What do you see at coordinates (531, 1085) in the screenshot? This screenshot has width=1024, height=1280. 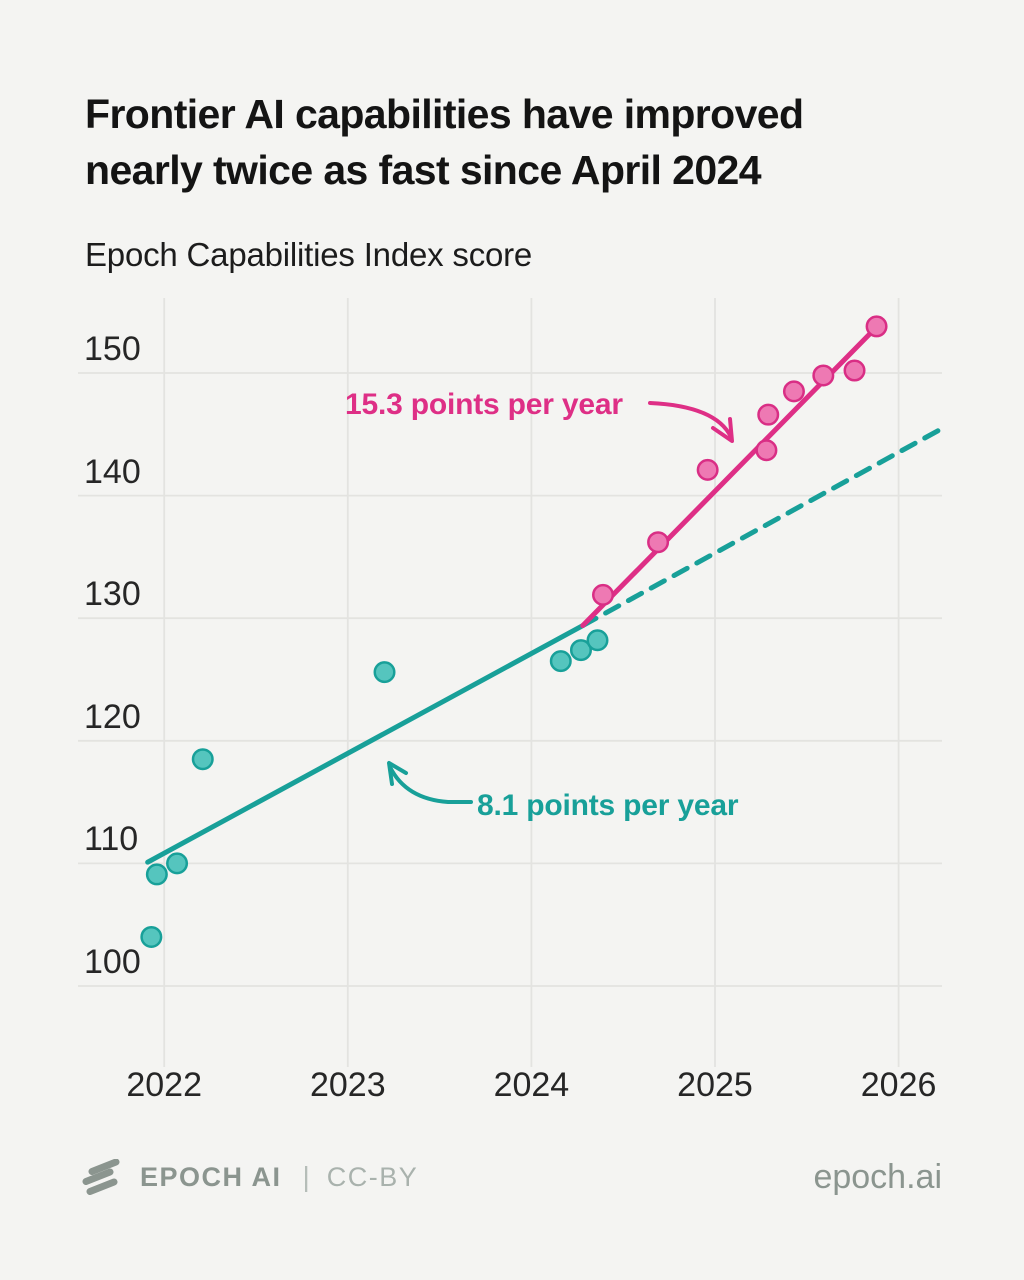 I see `x-tick-label: 2024` at bounding box center [531, 1085].